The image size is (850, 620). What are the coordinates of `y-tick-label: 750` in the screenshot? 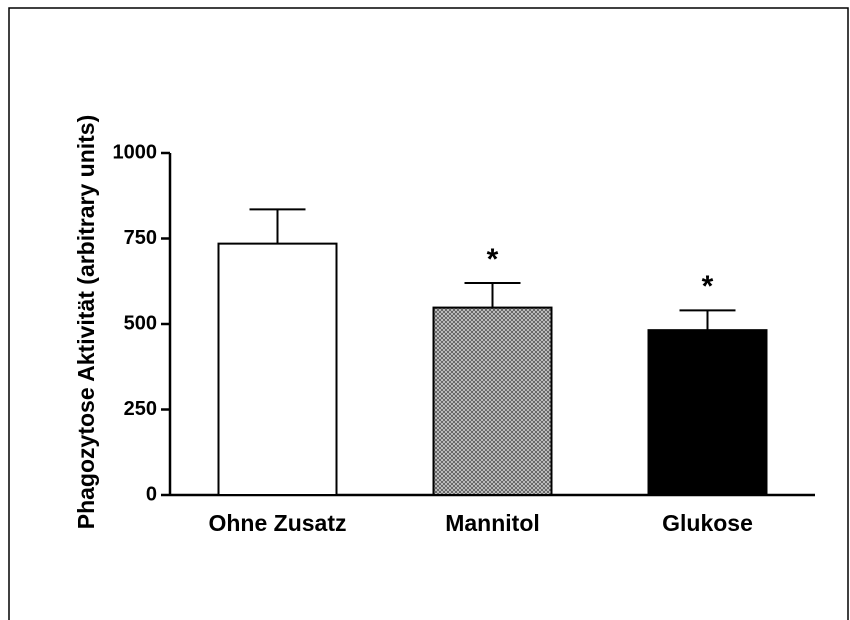 It's located at (140, 238).